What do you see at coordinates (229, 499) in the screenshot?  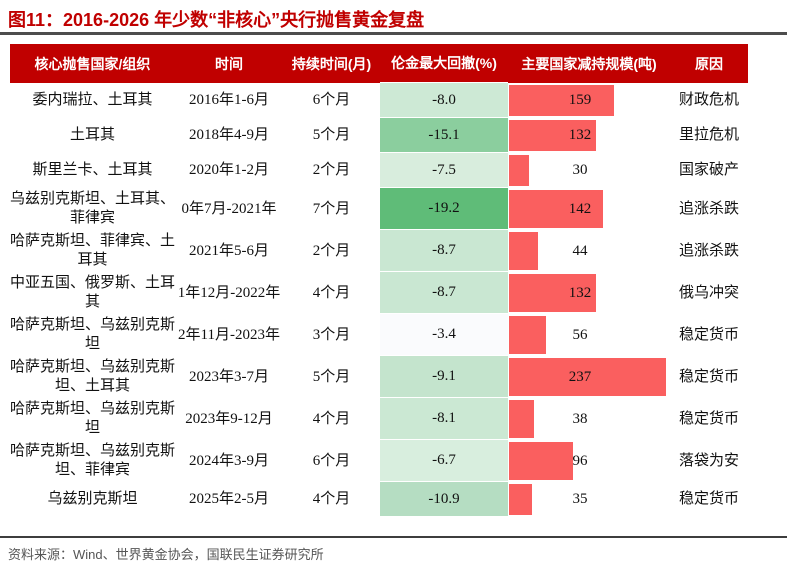 I see `cell-time: 2025年2-5月` at bounding box center [229, 499].